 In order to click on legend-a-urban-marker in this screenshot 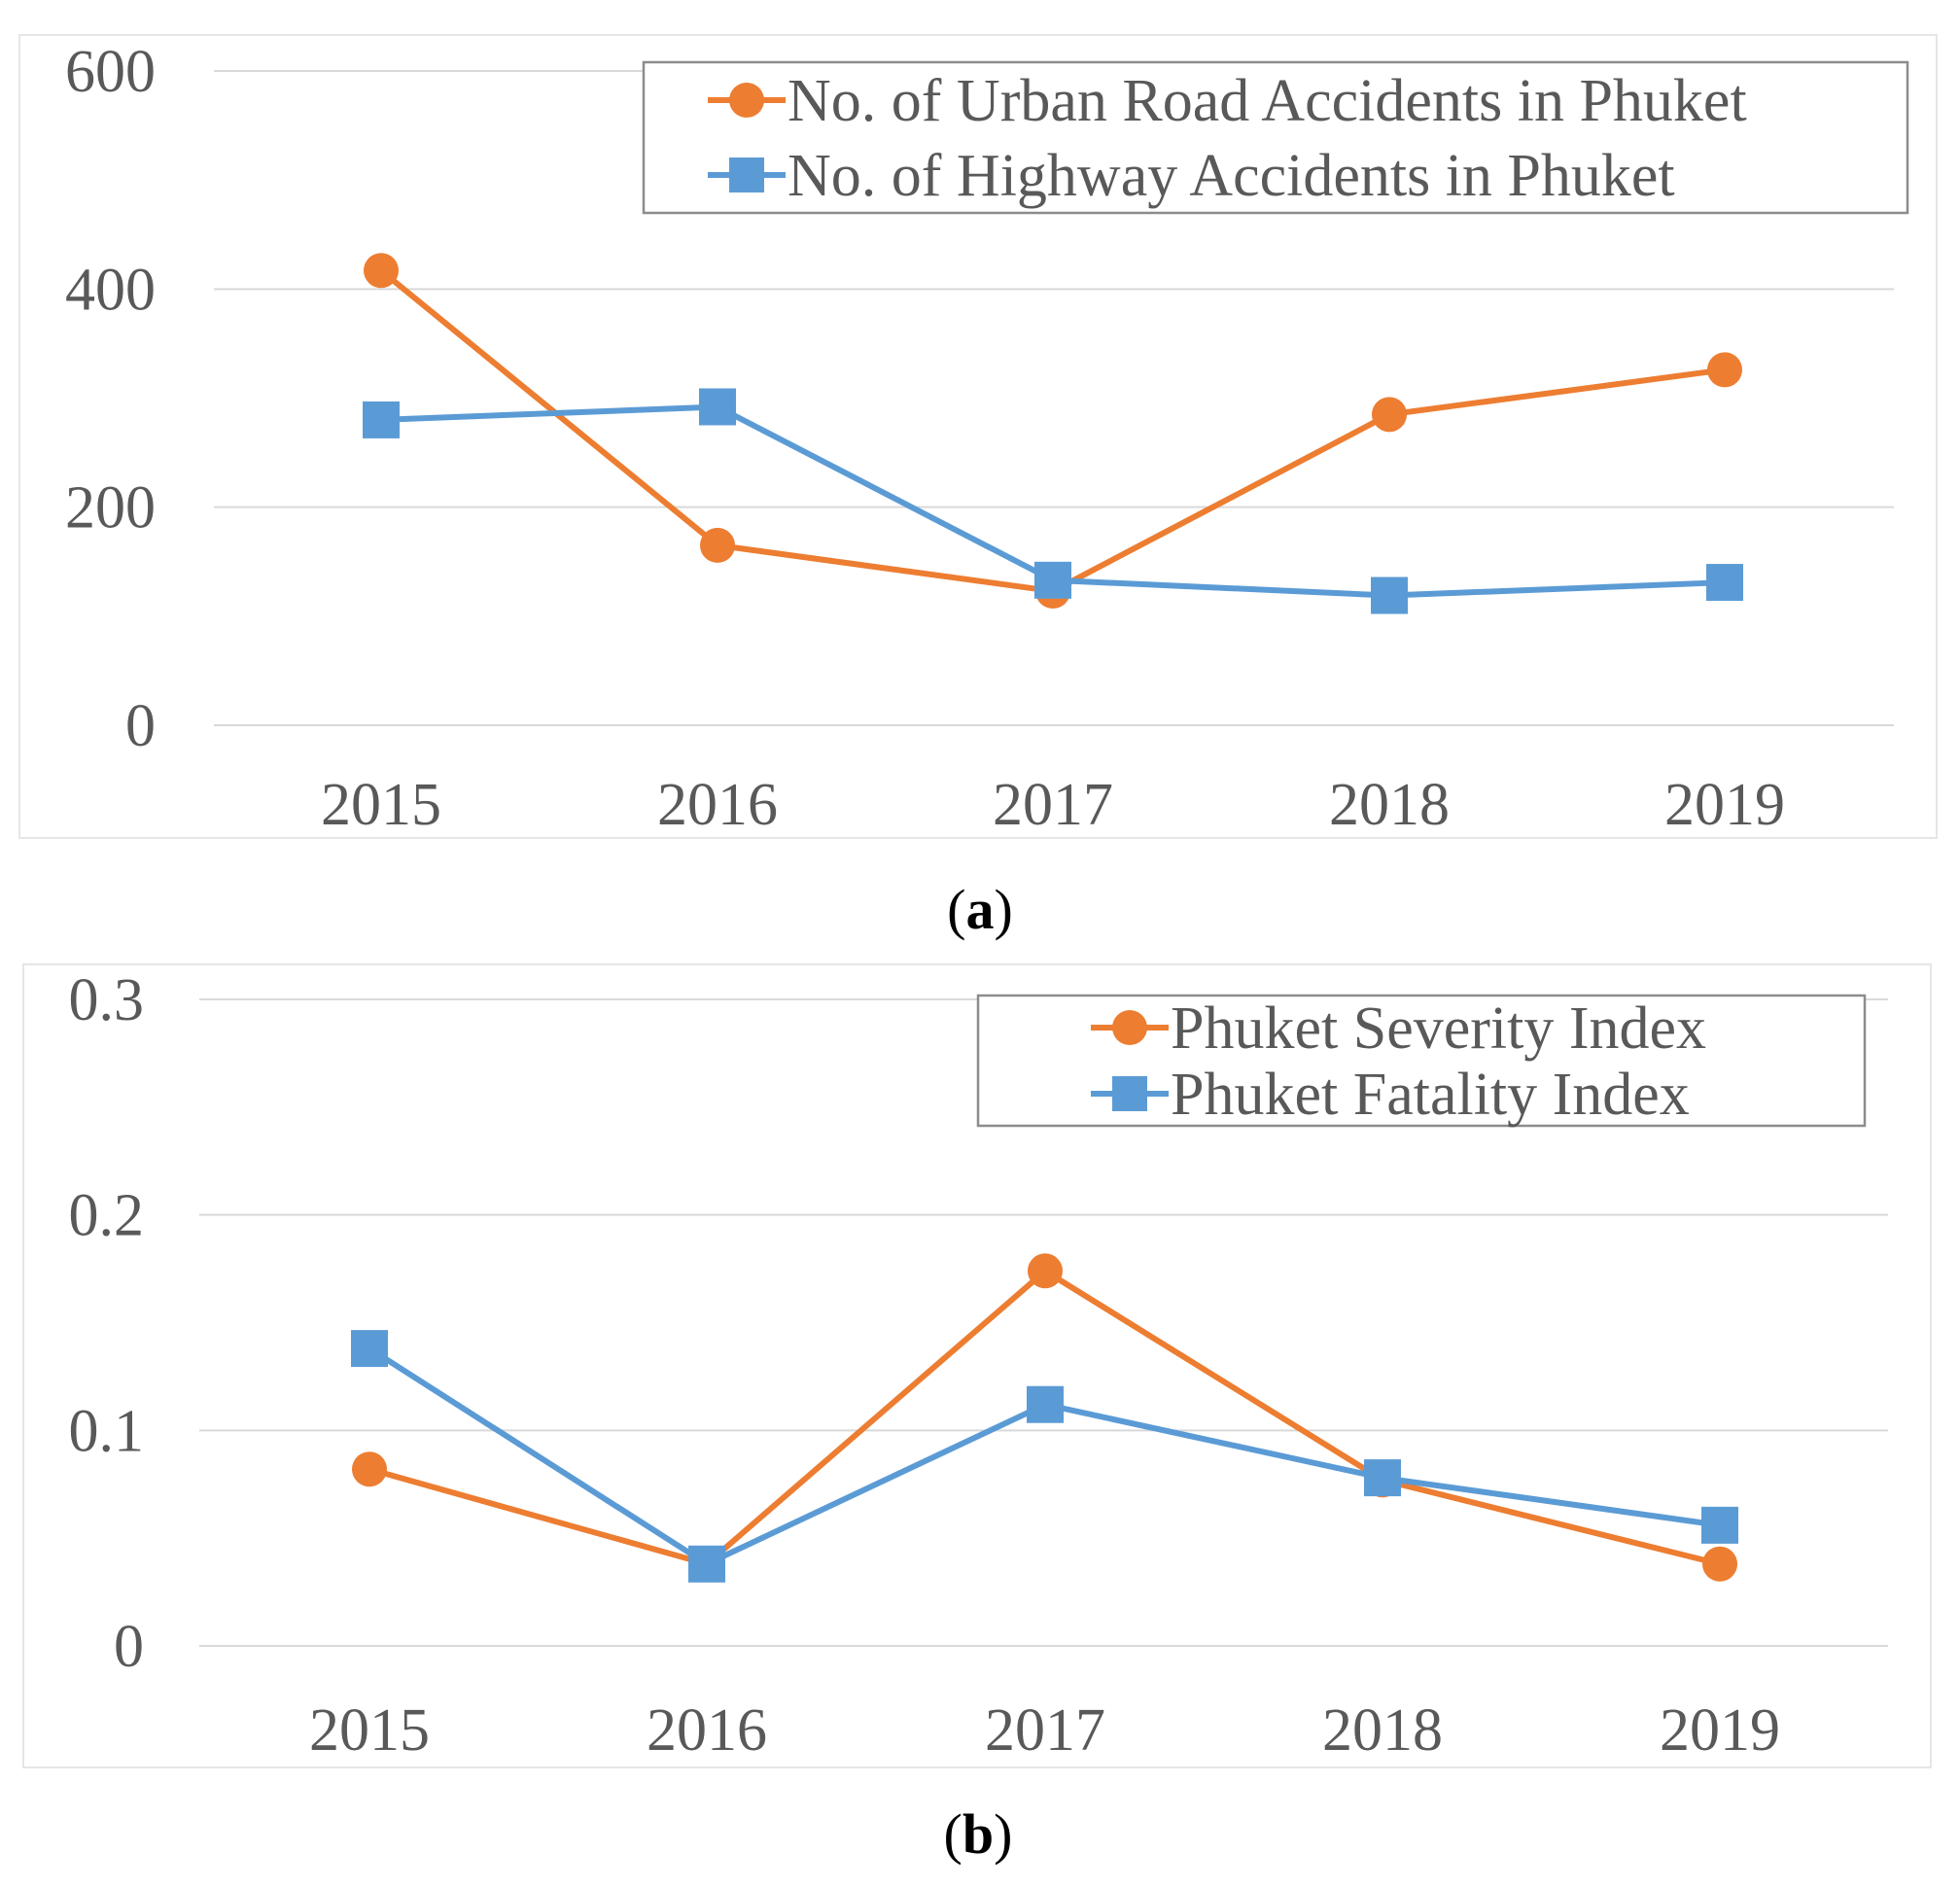, I will do `click(746, 101)`.